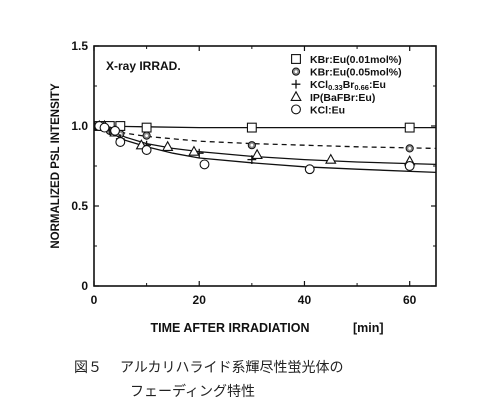 This screenshot has height=409, width=500. I want to click on y-tick-label: 1.5, so click(79, 46).